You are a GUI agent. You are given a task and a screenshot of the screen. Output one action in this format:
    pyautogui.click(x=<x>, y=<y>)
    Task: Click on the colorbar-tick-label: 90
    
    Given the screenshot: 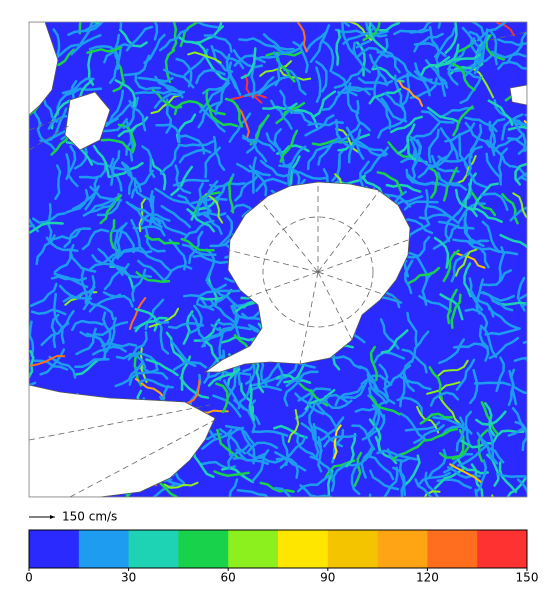 What is the action you would take?
    pyautogui.click(x=327, y=578)
    